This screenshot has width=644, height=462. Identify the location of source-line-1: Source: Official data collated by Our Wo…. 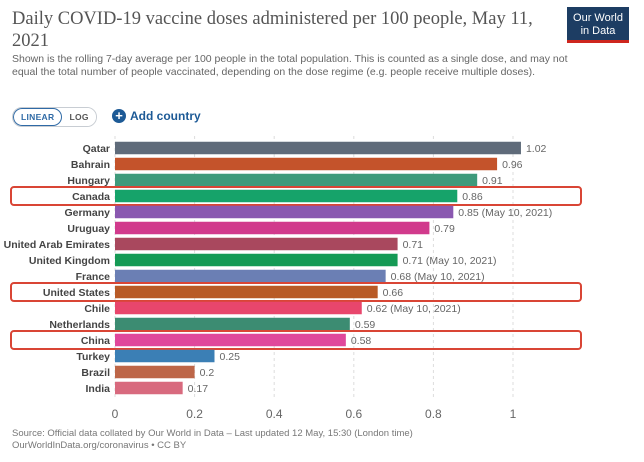
(212, 433).